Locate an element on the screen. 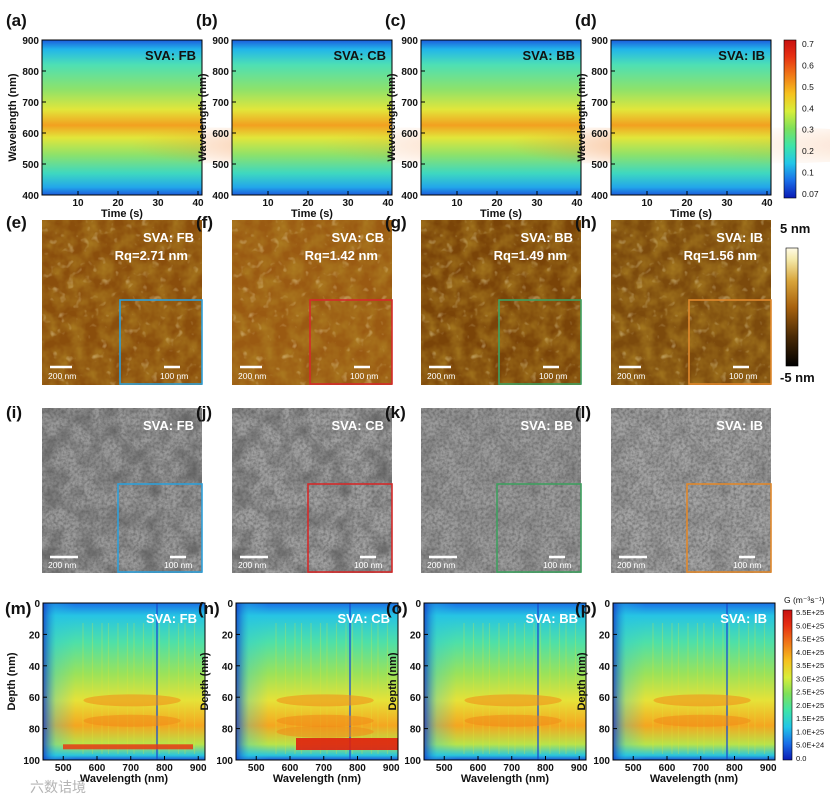  colorbar-tick-label: 0.3 is located at coordinates (808, 130).